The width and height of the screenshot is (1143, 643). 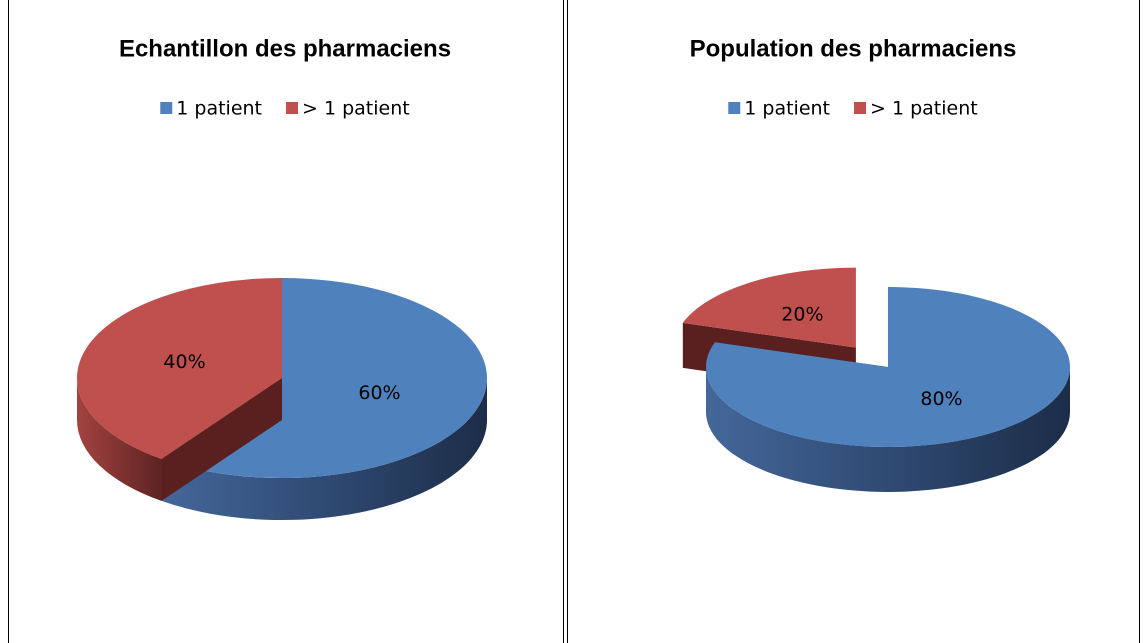 I want to click on chart-title: Echantillon des pharmaciens, so click(x=285, y=48).